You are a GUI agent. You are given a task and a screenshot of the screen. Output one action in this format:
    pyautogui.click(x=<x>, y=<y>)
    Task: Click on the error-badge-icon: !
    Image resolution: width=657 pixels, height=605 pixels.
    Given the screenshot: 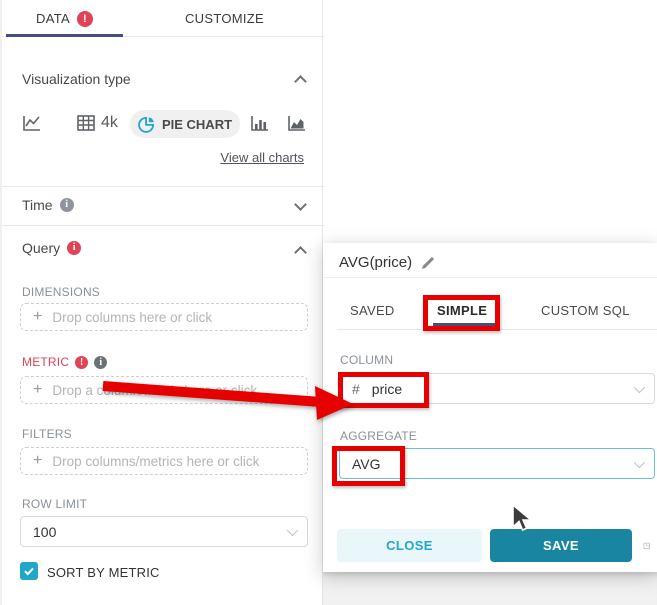 What is the action you would take?
    pyautogui.click(x=84, y=18)
    